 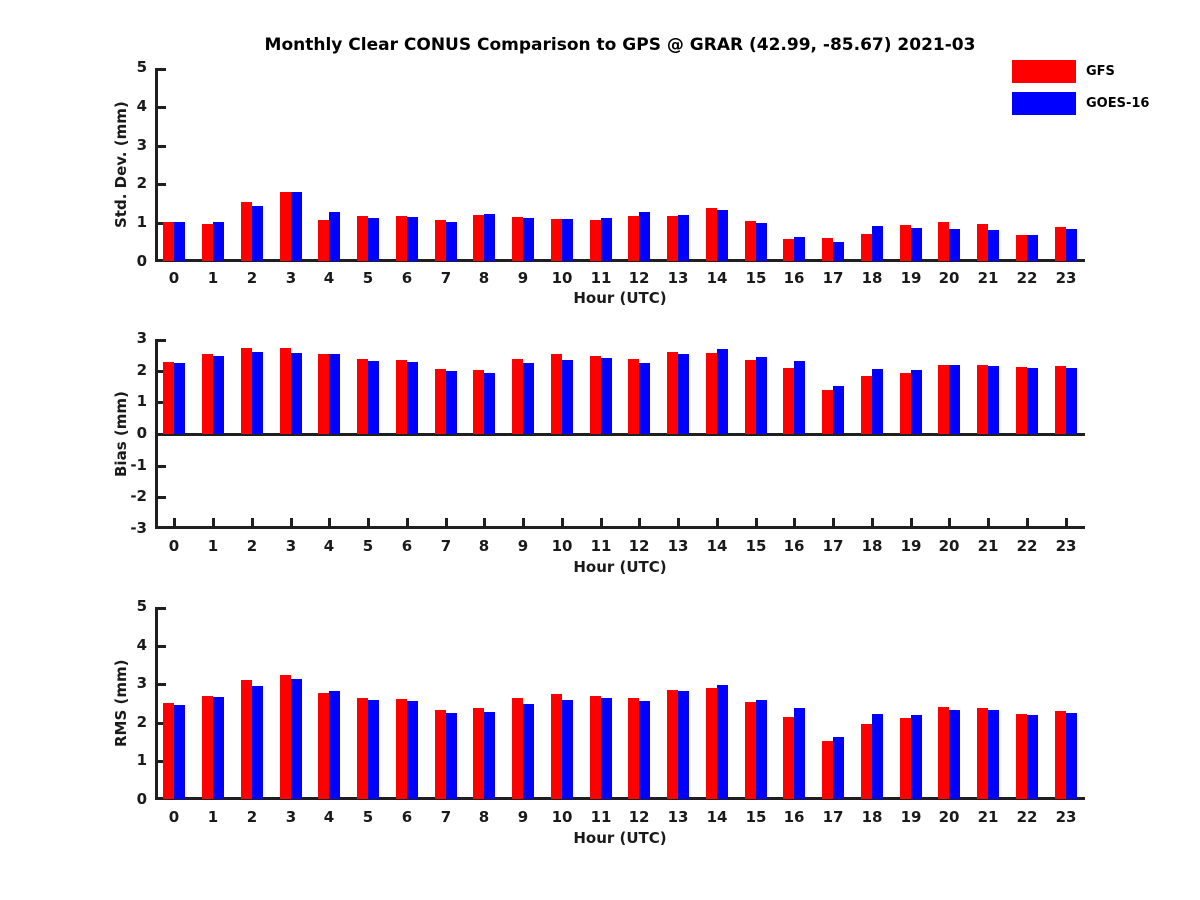 What do you see at coordinates (246, 231) in the screenshot?
I see `bar-gfs-h2` at bounding box center [246, 231].